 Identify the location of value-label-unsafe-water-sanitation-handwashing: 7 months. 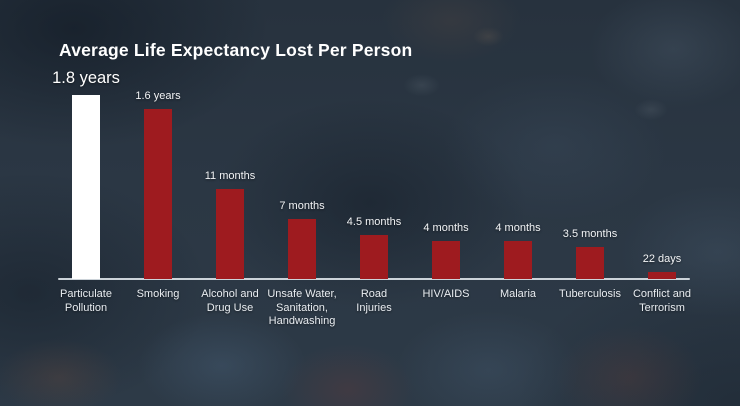
(302, 206).